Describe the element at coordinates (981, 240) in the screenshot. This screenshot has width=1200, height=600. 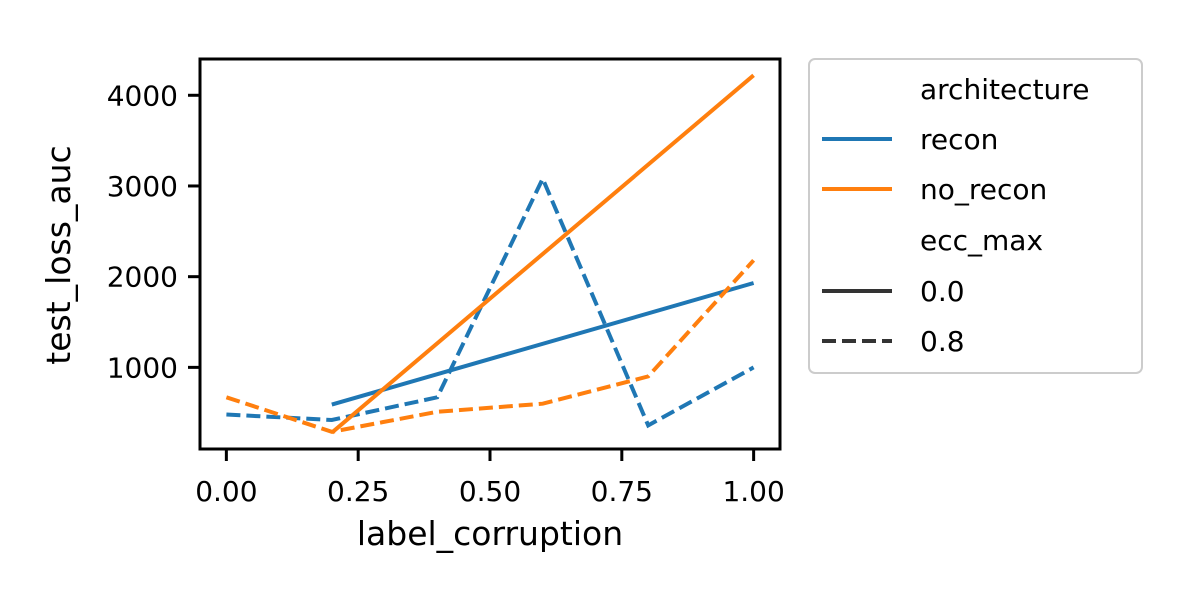
I see `legend-title-ecc-max: ecc_max` at that location.